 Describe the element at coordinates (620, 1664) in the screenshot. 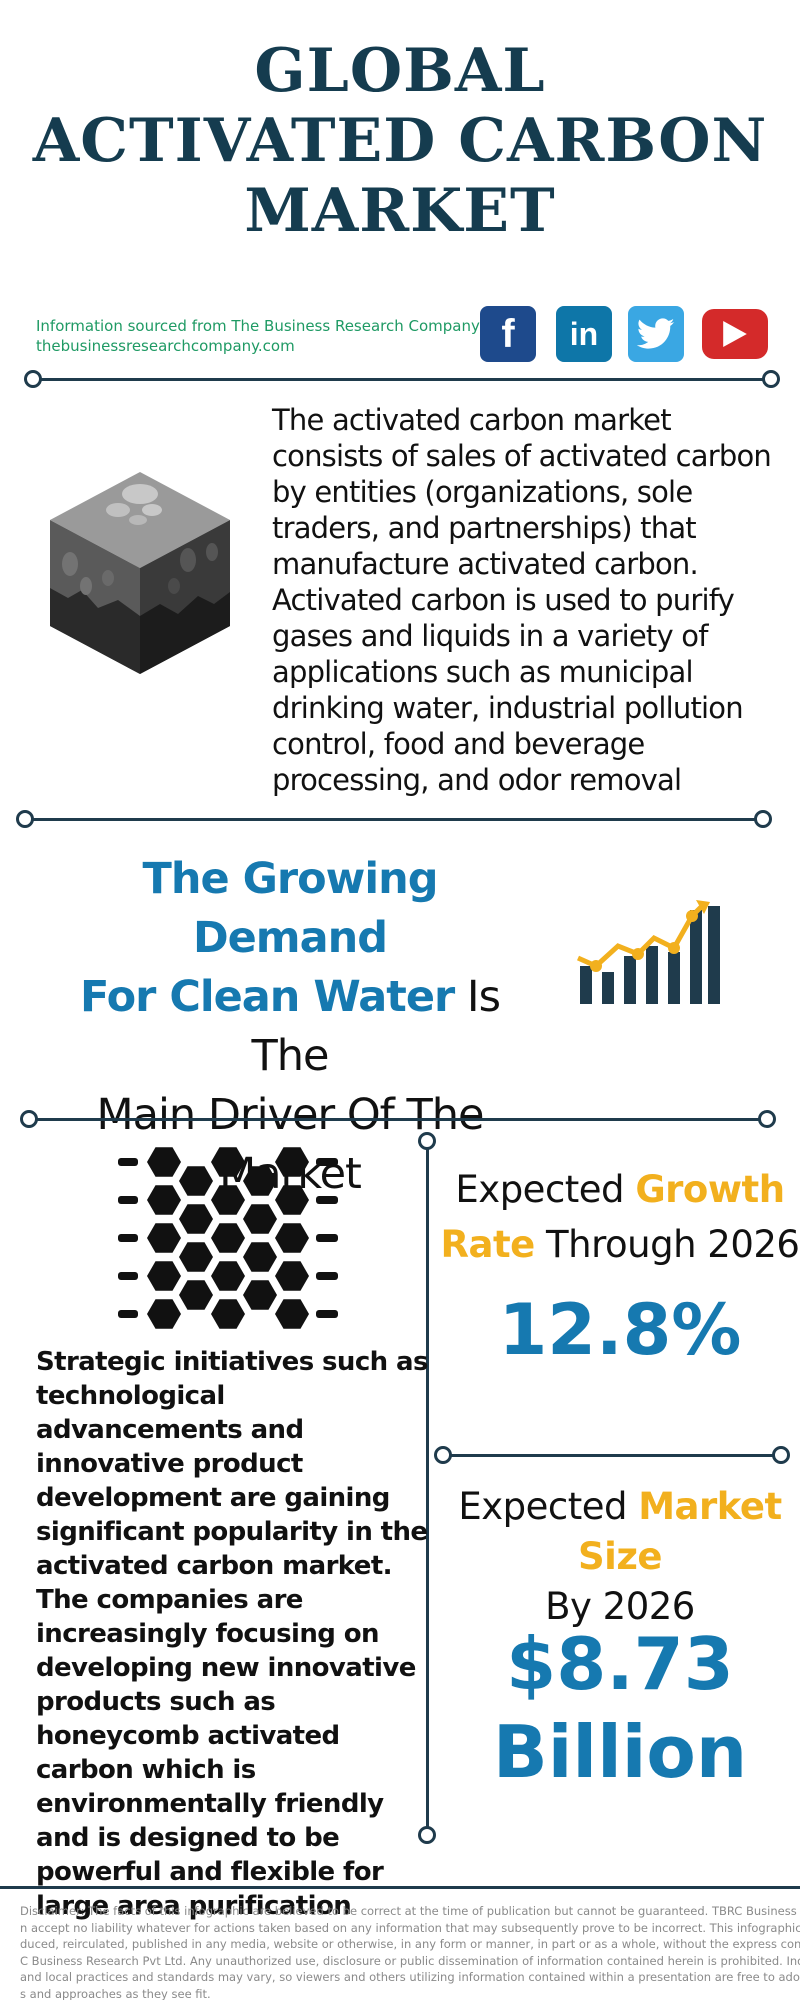

I see `market-size-amount: $8.73` at that location.